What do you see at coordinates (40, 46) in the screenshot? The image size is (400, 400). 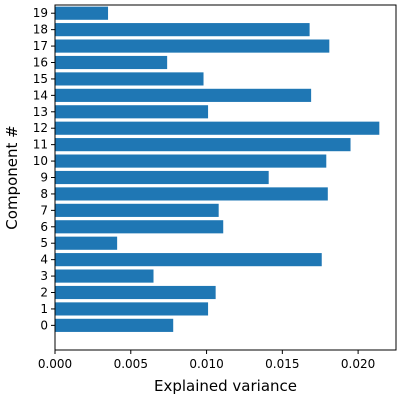 I see `y-tick-label: 17` at bounding box center [40, 46].